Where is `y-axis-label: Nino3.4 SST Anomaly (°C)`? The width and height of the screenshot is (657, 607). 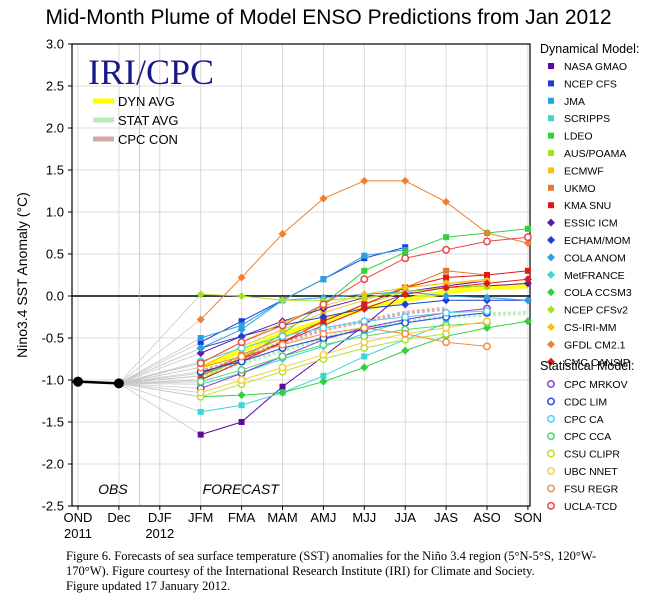
y-axis-label: Nino3.4 SST Anomaly (°C) is located at coordinates (22, 275).